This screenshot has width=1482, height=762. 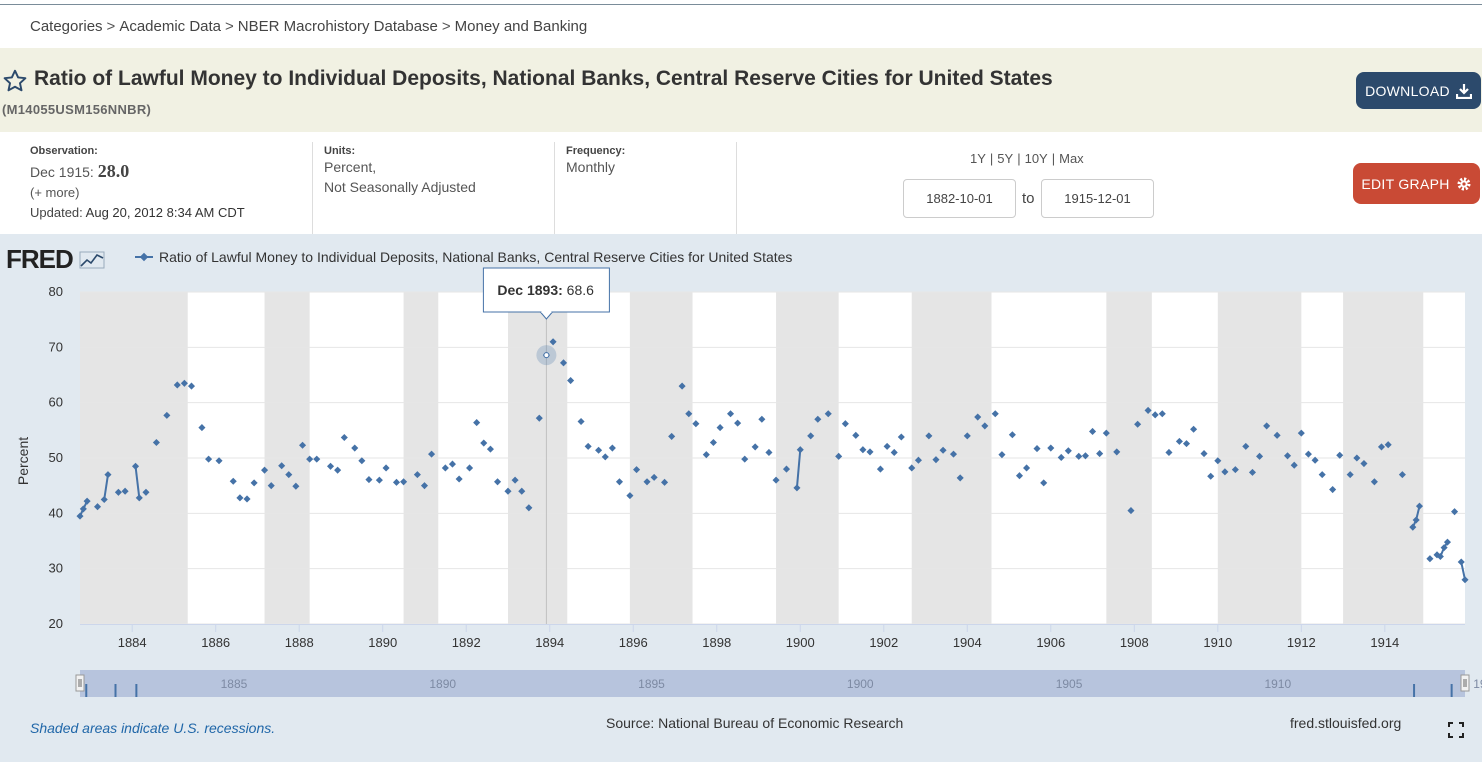 I want to click on end-date-input: 1915-12-01, so click(x=1097, y=198).